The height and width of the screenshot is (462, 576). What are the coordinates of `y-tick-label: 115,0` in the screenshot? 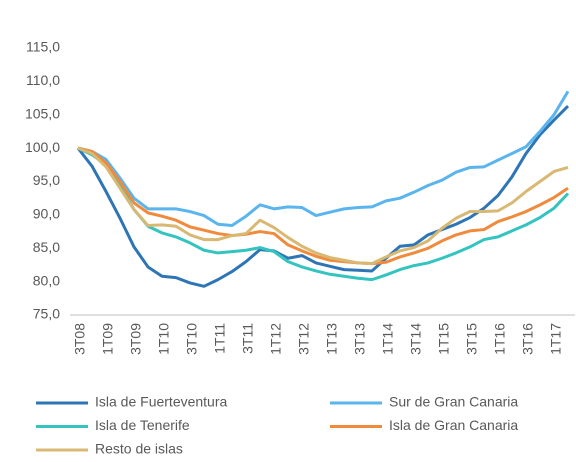 It's located at (43, 47).